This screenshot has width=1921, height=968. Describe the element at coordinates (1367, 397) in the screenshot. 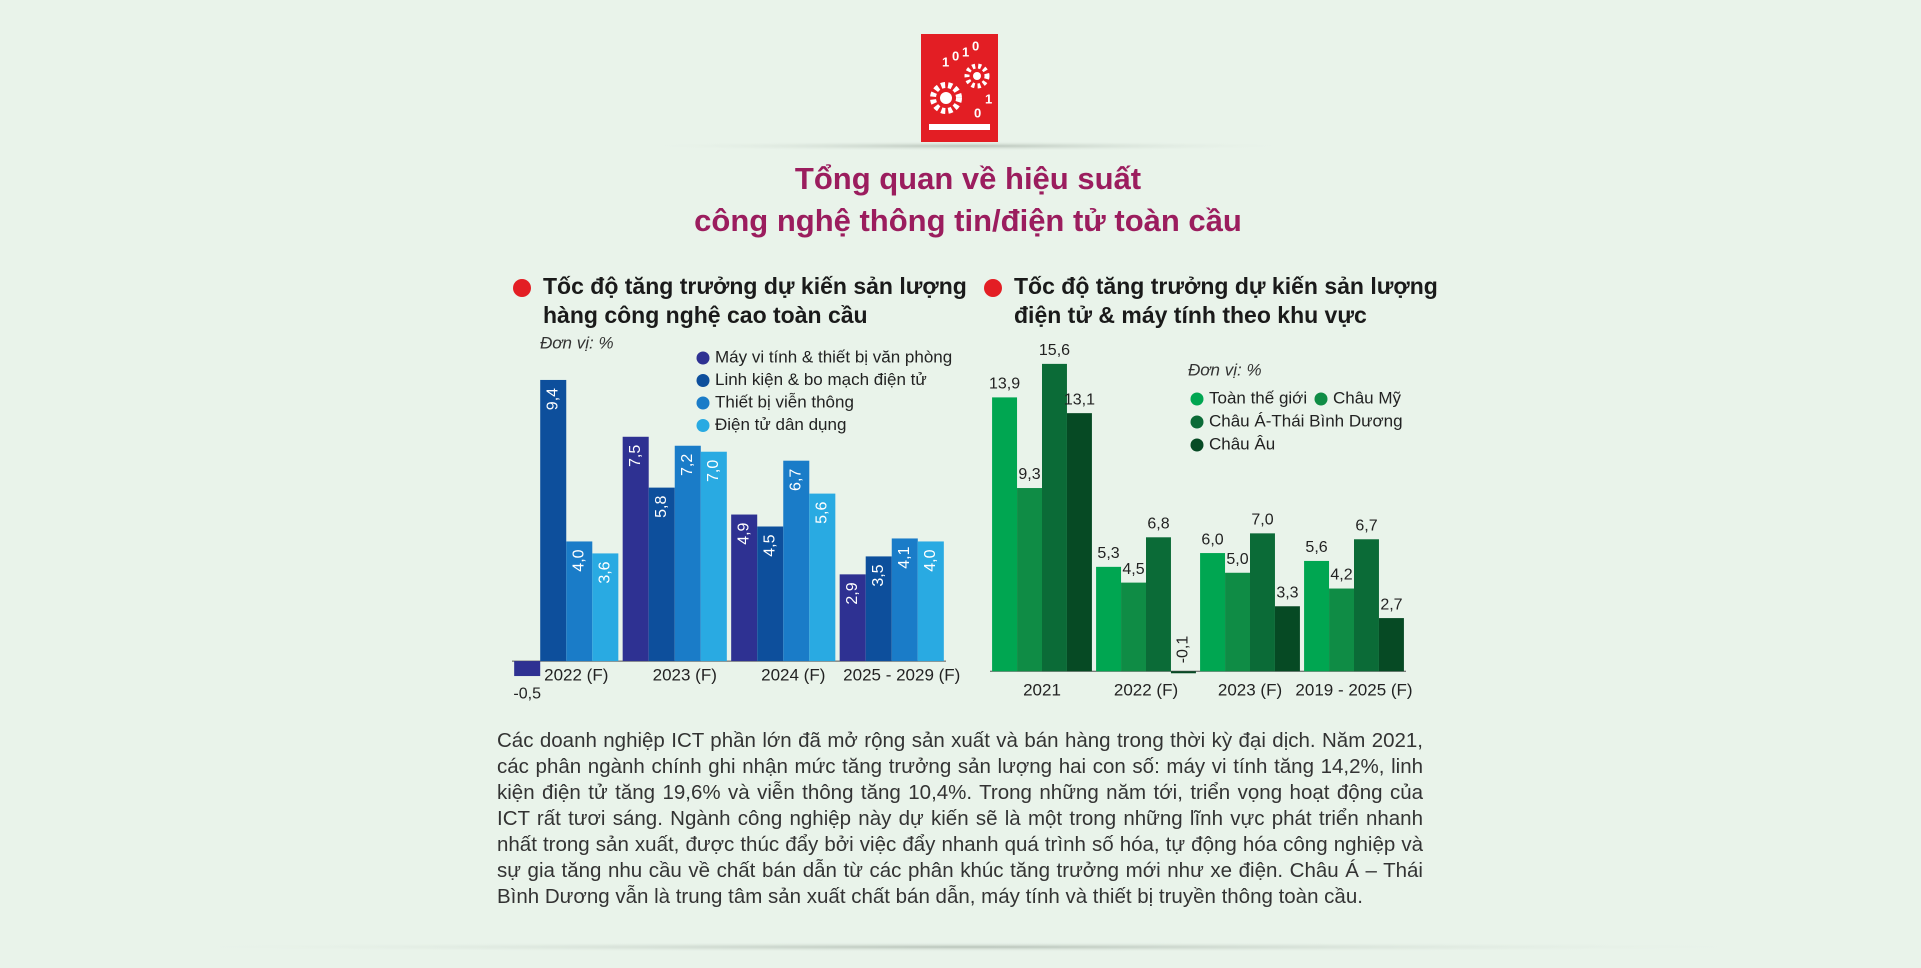

I see `legend-label: Châu Mỹ` at that location.